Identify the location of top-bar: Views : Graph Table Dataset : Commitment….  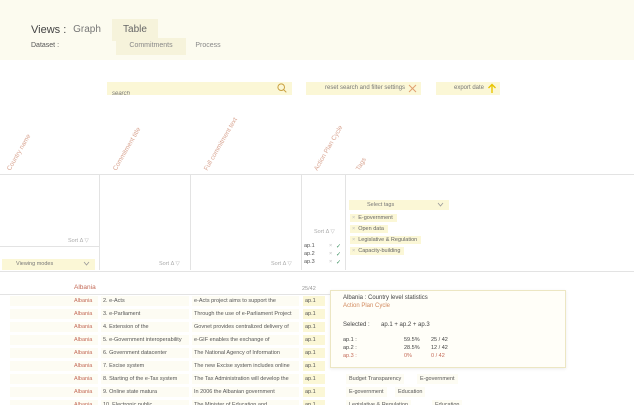
(317, 30).